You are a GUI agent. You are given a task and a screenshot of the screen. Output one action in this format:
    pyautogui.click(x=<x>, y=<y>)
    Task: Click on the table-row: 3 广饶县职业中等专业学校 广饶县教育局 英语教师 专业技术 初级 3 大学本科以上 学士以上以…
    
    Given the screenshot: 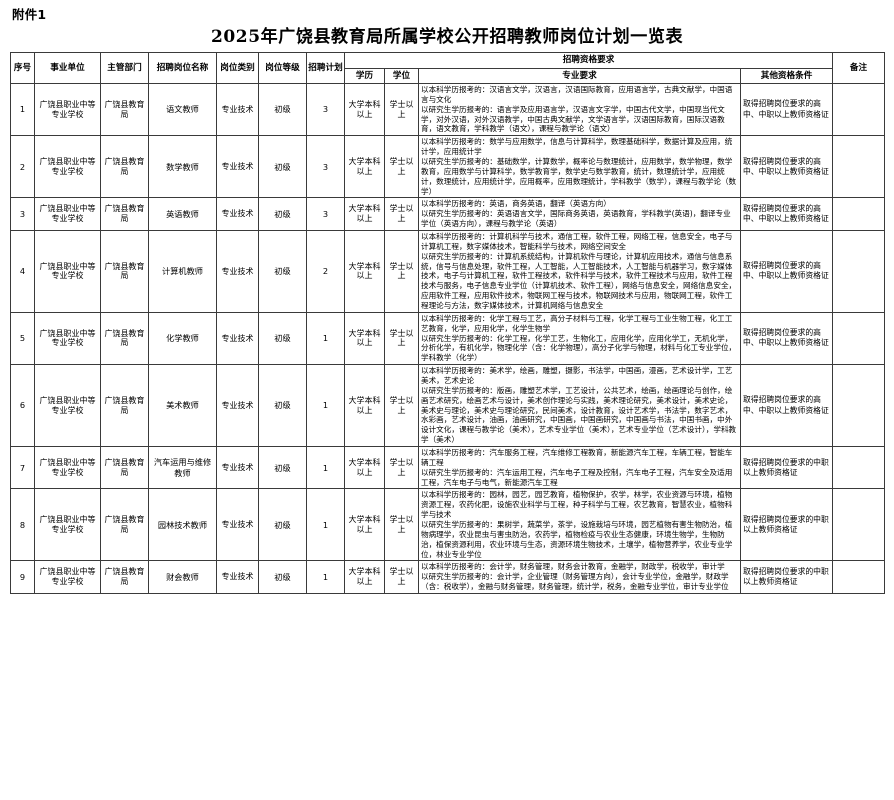 What is the action you would take?
    pyautogui.click(x=448, y=214)
    